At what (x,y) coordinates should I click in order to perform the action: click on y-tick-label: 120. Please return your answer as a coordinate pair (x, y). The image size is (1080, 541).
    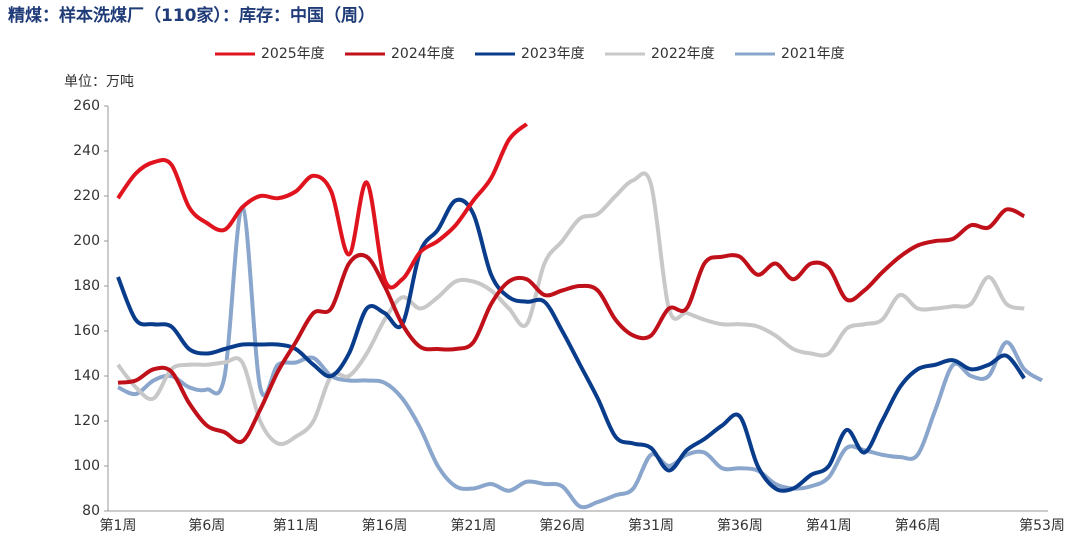
    Looking at the image, I should click on (86, 421).